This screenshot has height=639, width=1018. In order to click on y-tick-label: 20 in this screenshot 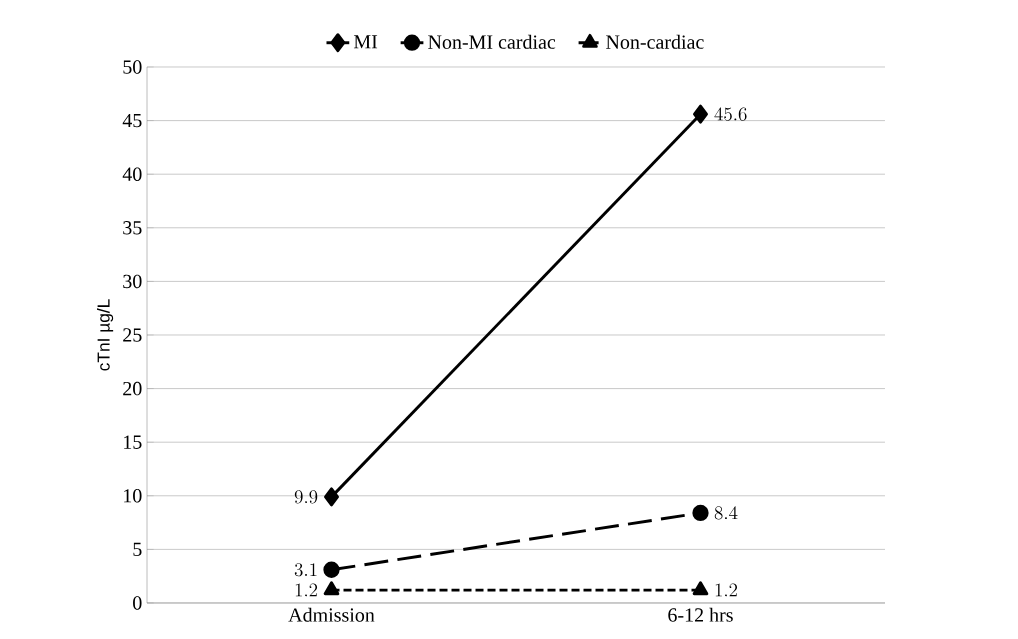, I will do `click(132, 388)`.